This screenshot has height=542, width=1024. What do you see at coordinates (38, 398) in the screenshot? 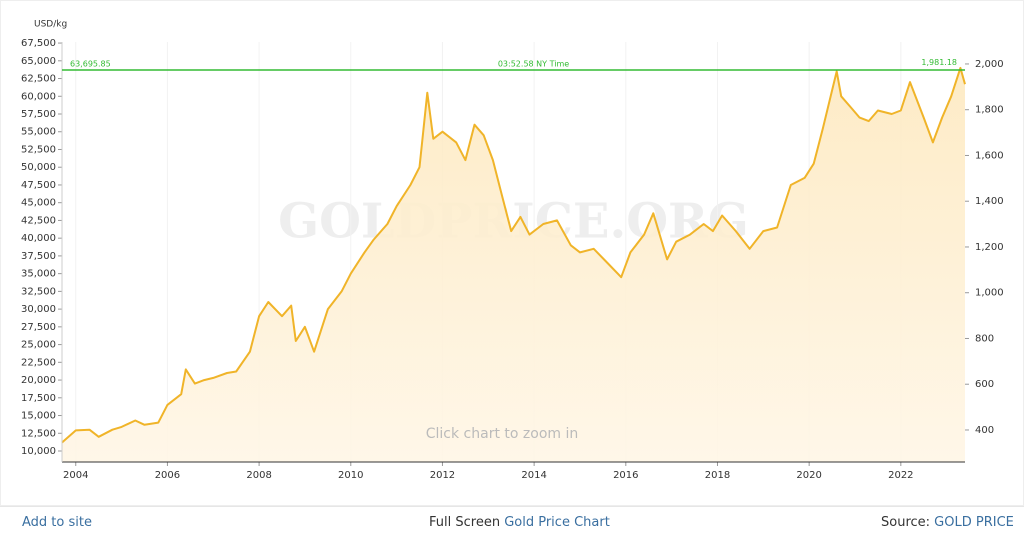
I see `y-tick-label: 17,500` at bounding box center [38, 398].